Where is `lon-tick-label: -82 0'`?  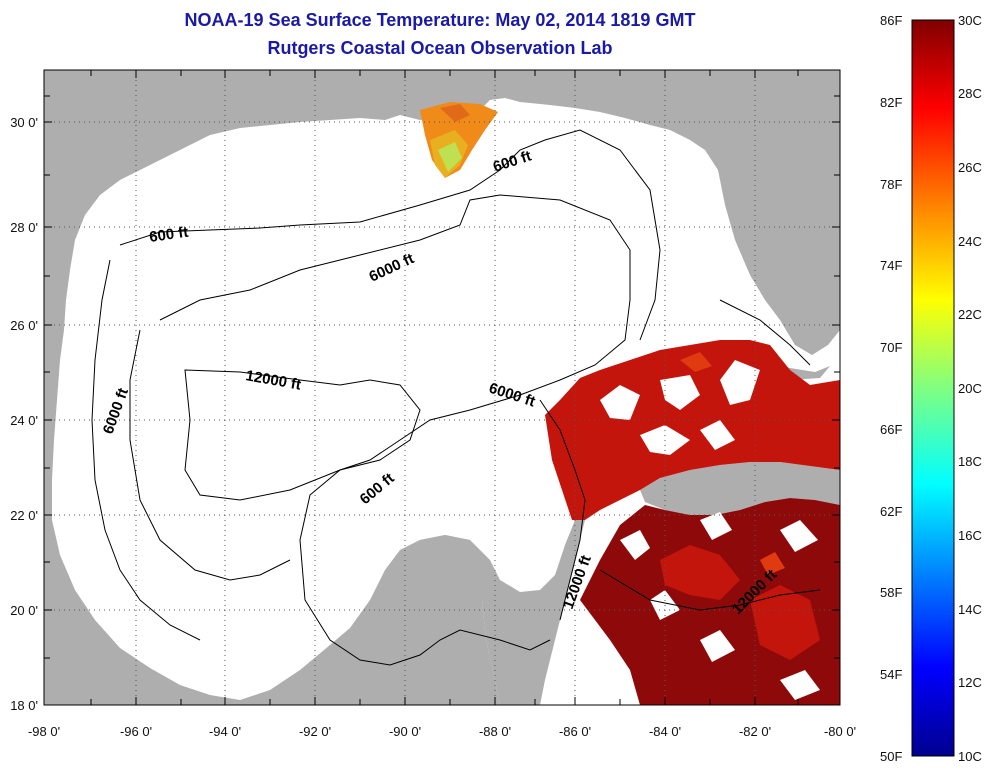 lon-tick-label: -82 0' is located at coordinates (755, 731).